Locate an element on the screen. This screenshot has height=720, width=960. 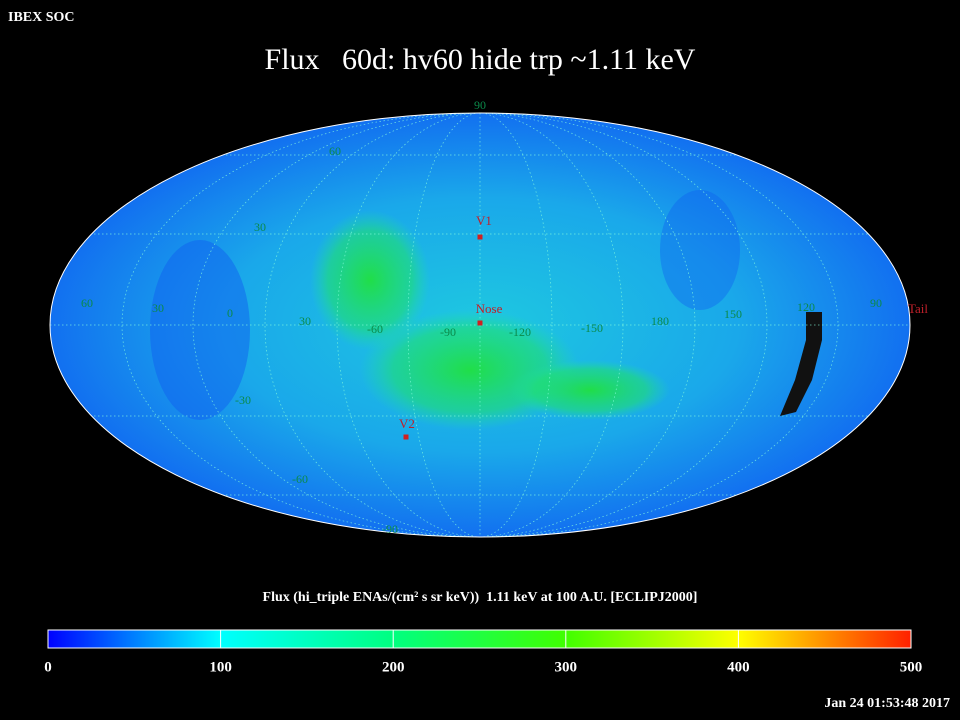
colorbar-tick-label: 300 is located at coordinates (566, 667).